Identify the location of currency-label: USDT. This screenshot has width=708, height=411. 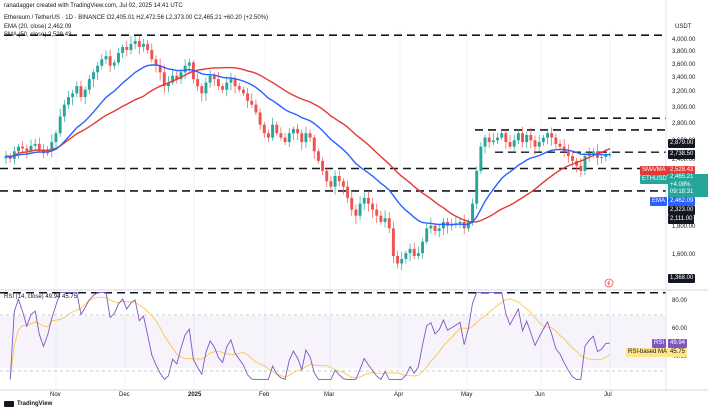
(683, 27).